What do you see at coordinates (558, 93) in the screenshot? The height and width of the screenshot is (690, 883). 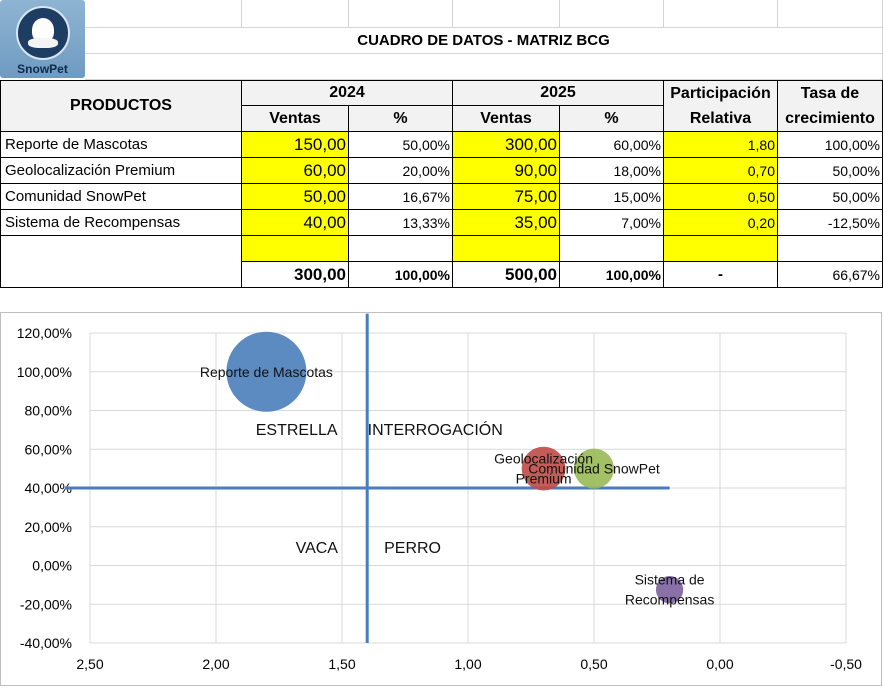 I see `header-2025: 2025` at bounding box center [558, 93].